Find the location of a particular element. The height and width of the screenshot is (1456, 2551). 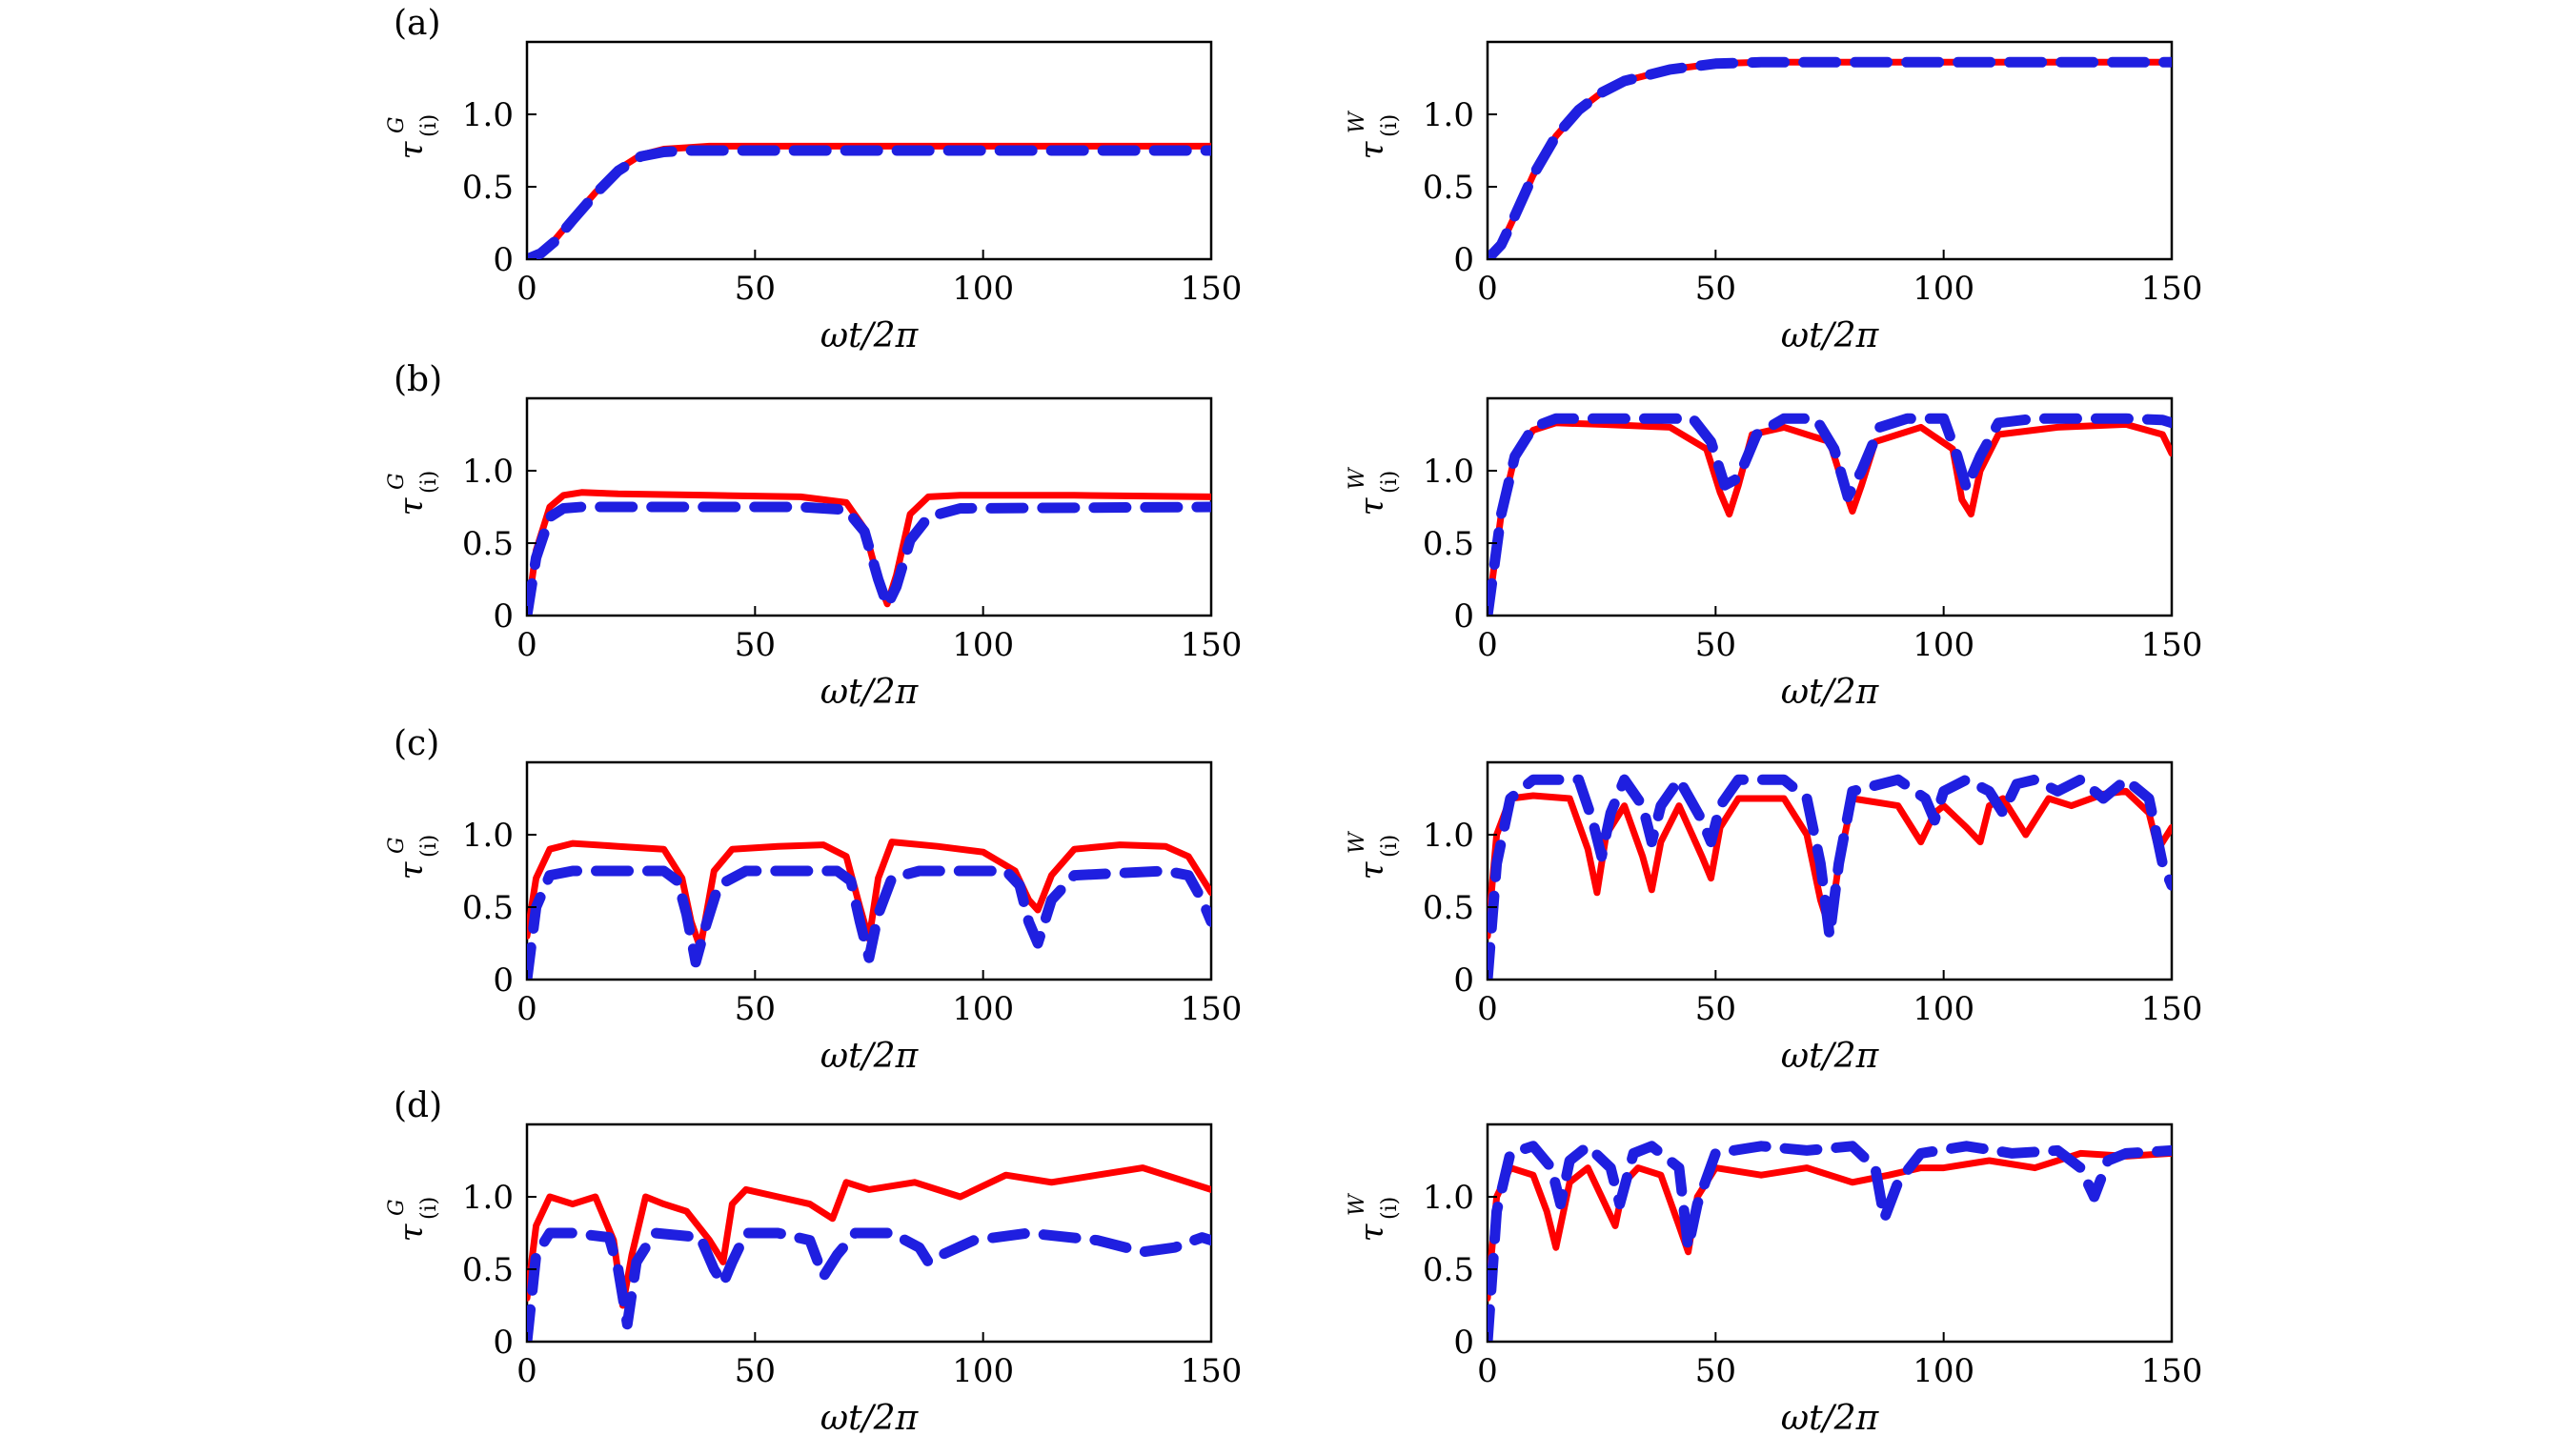

panel-6: 0 50 100 150 0 0.5 1.0 ωt/2π τW (i) is located at coordinates (1774, 918).